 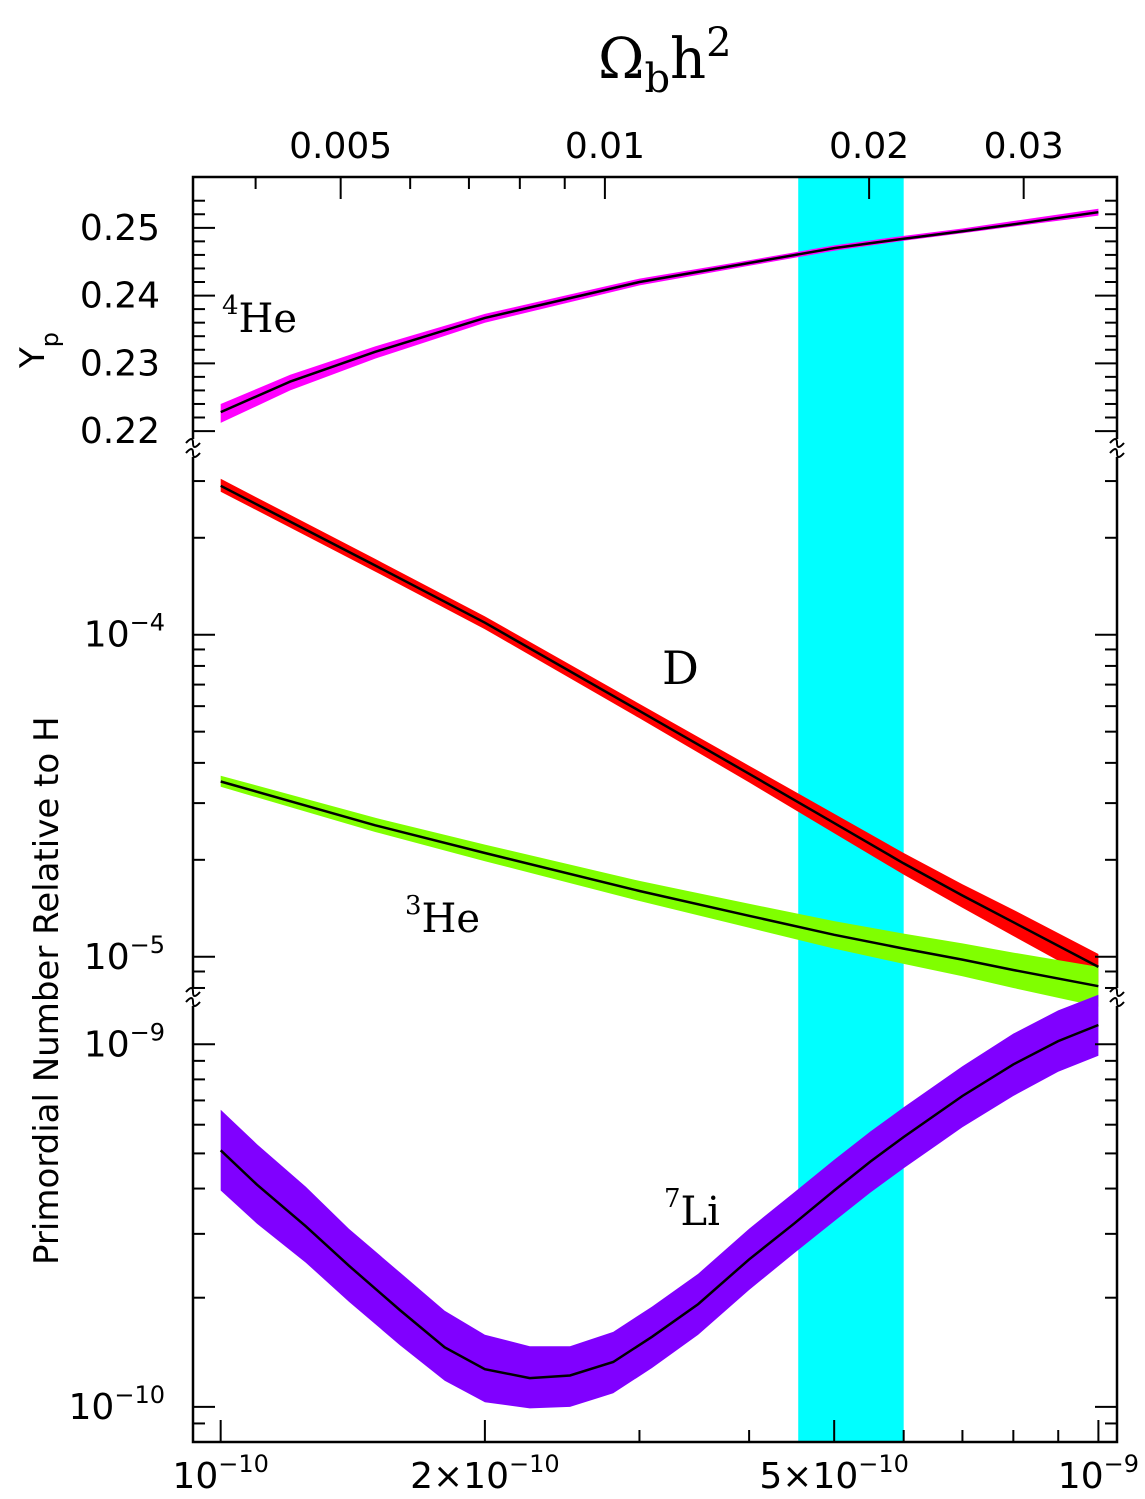 I want to click on top-axis-title: Ωbh2, so click(x=665, y=61).